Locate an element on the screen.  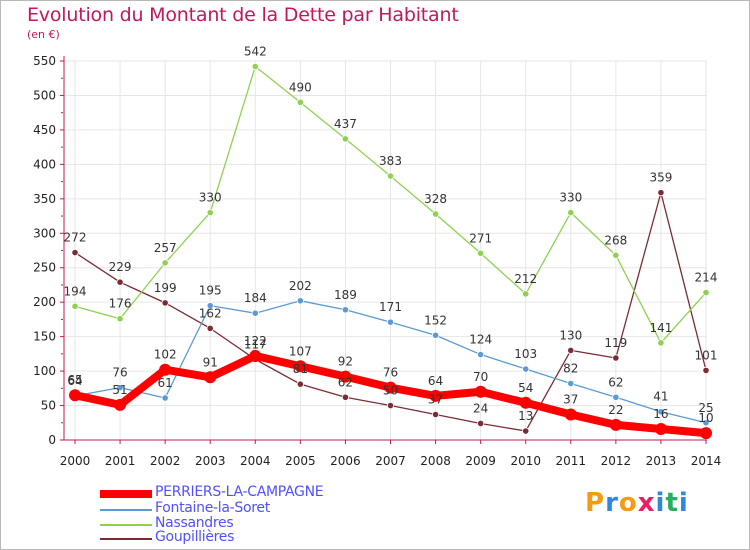
legend-label: Nassandres is located at coordinates (194, 523).